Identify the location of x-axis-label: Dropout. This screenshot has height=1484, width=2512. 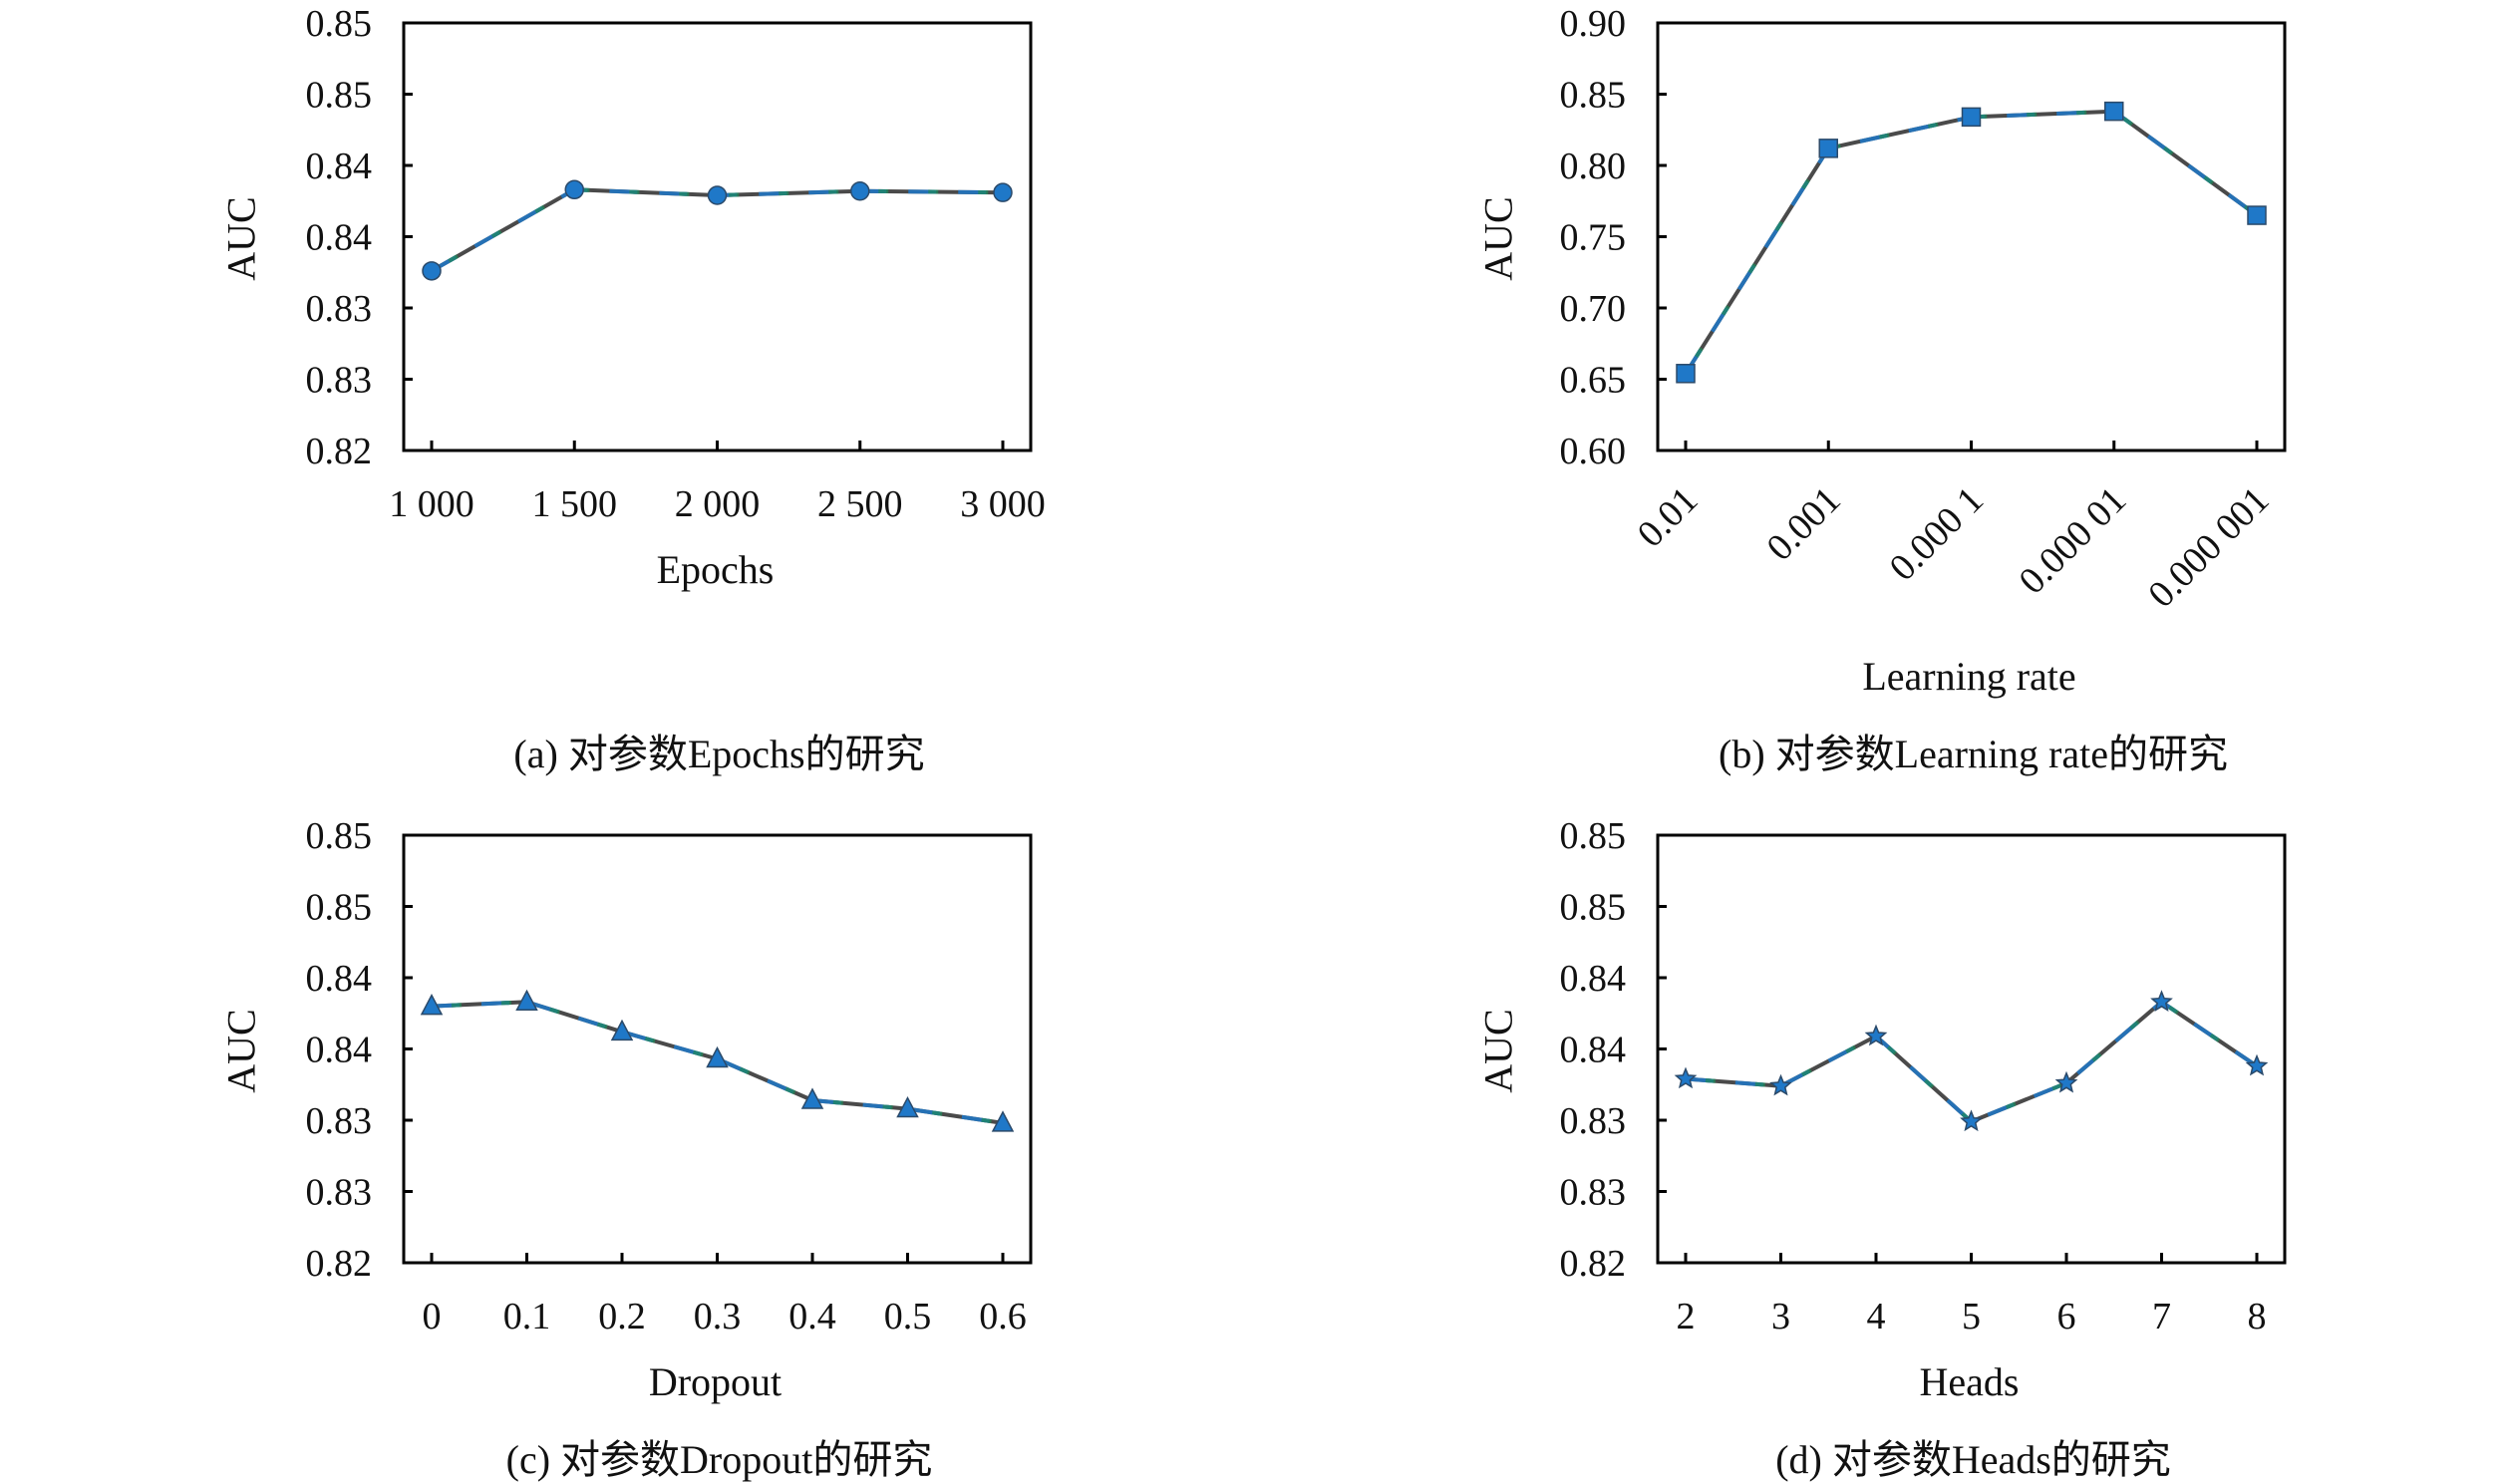
(716, 1381).